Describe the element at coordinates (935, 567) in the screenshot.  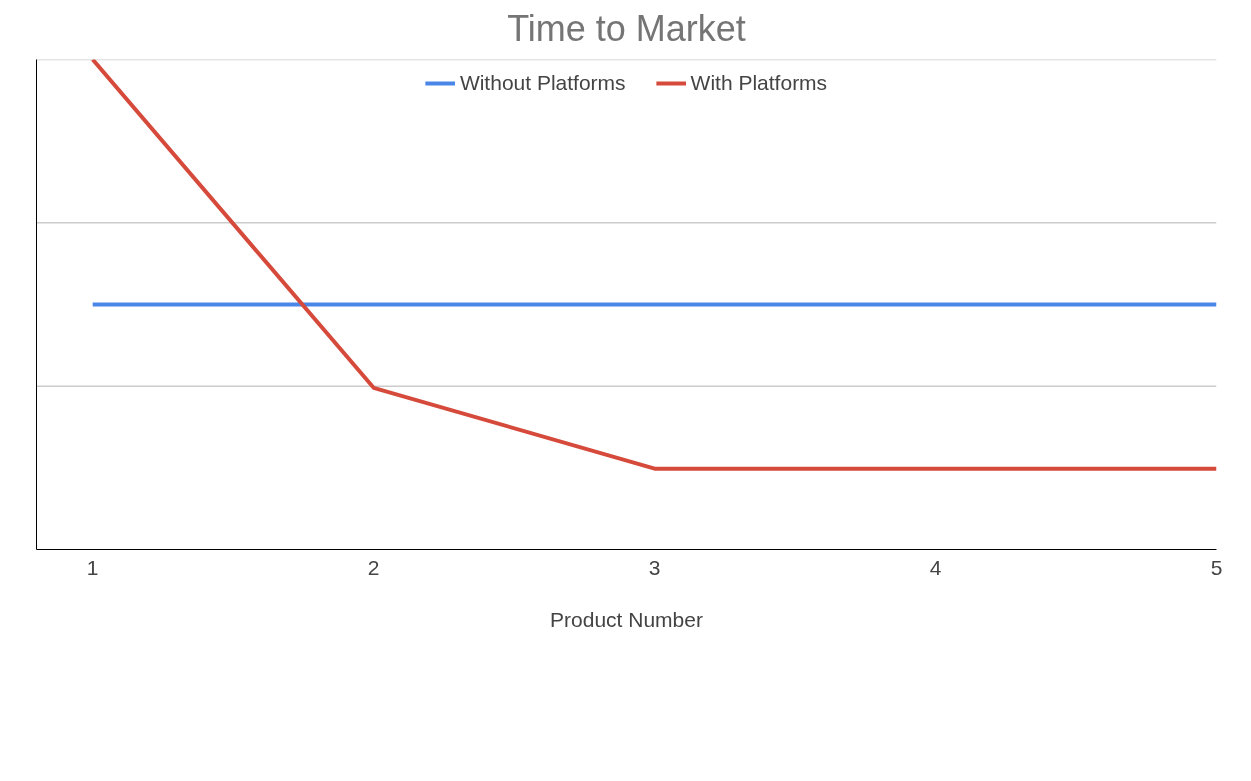
I see `x-tick-label: 4` at that location.